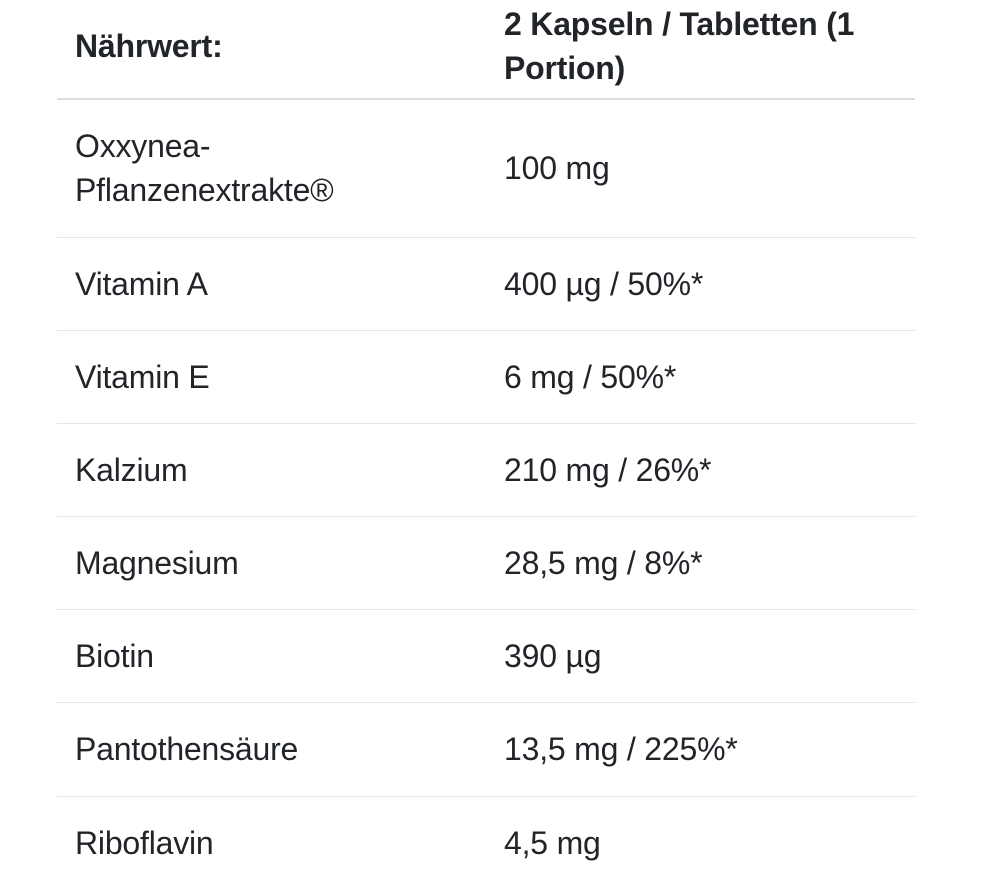 This screenshot has height=880, width=1008. I want to click on nutrient-name: Biotin, so click(114, 656).